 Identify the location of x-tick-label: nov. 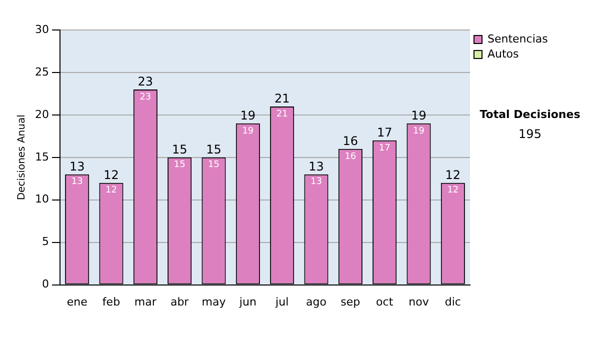
(419, 301).